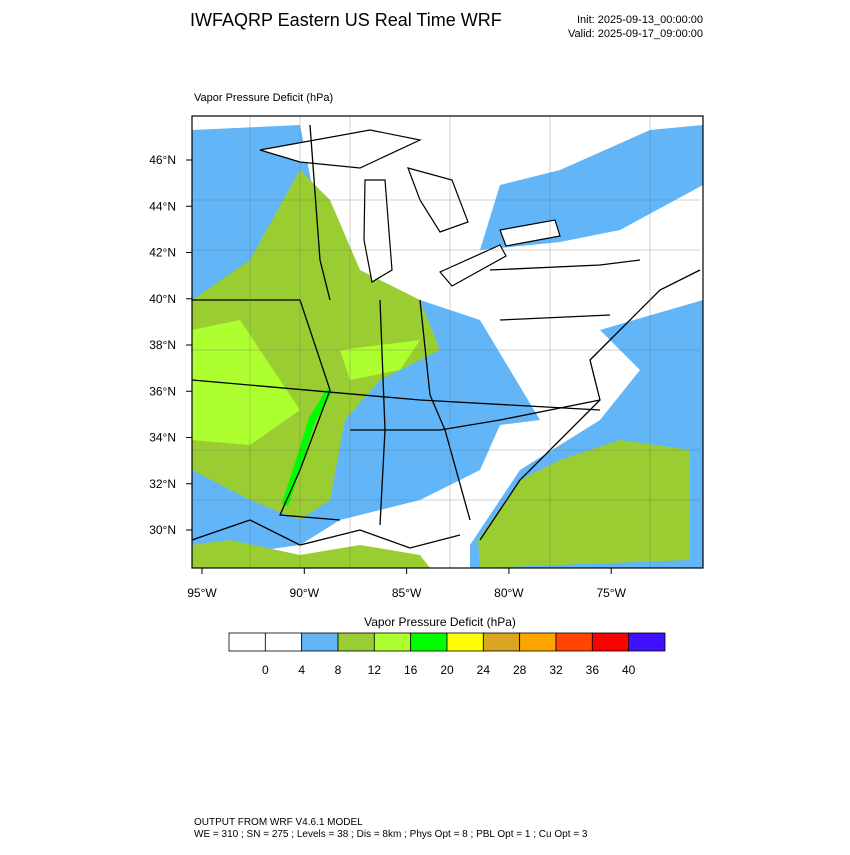 The height and width of the screenshot is (855, 850). Describe the element at coordinates (305, 593) in the screenshot. I see `lon-label: 90°W` at that location.